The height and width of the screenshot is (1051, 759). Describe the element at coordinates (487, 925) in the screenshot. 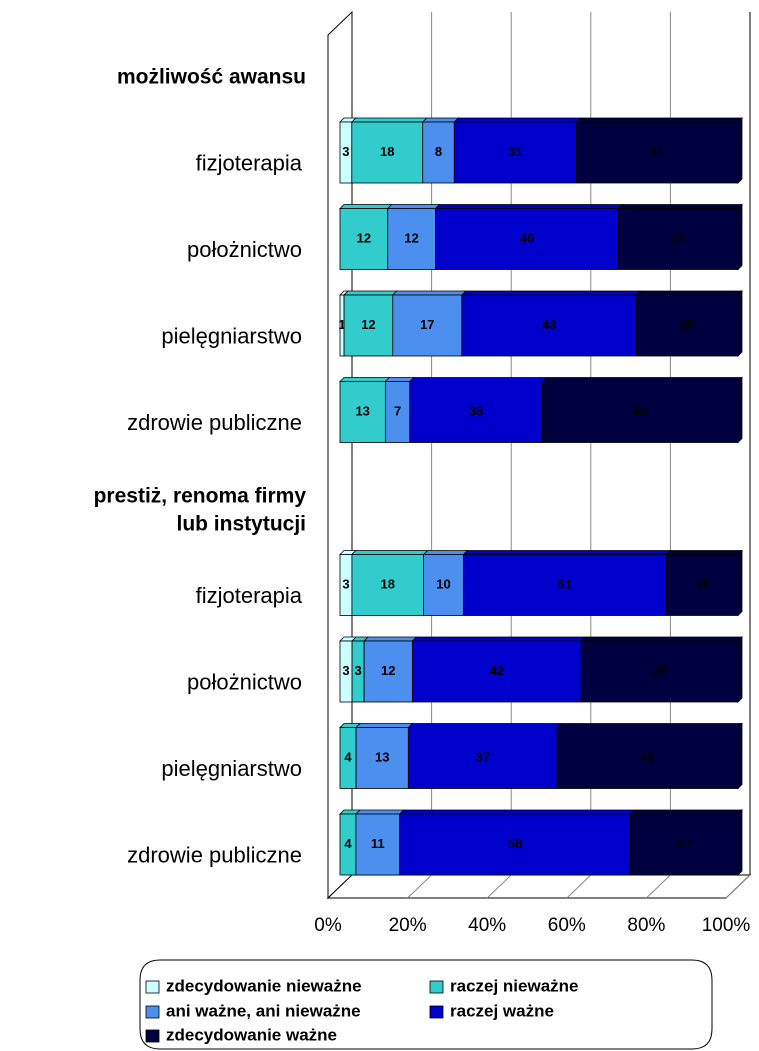

I see `x-tick-label: 40%` at that location.